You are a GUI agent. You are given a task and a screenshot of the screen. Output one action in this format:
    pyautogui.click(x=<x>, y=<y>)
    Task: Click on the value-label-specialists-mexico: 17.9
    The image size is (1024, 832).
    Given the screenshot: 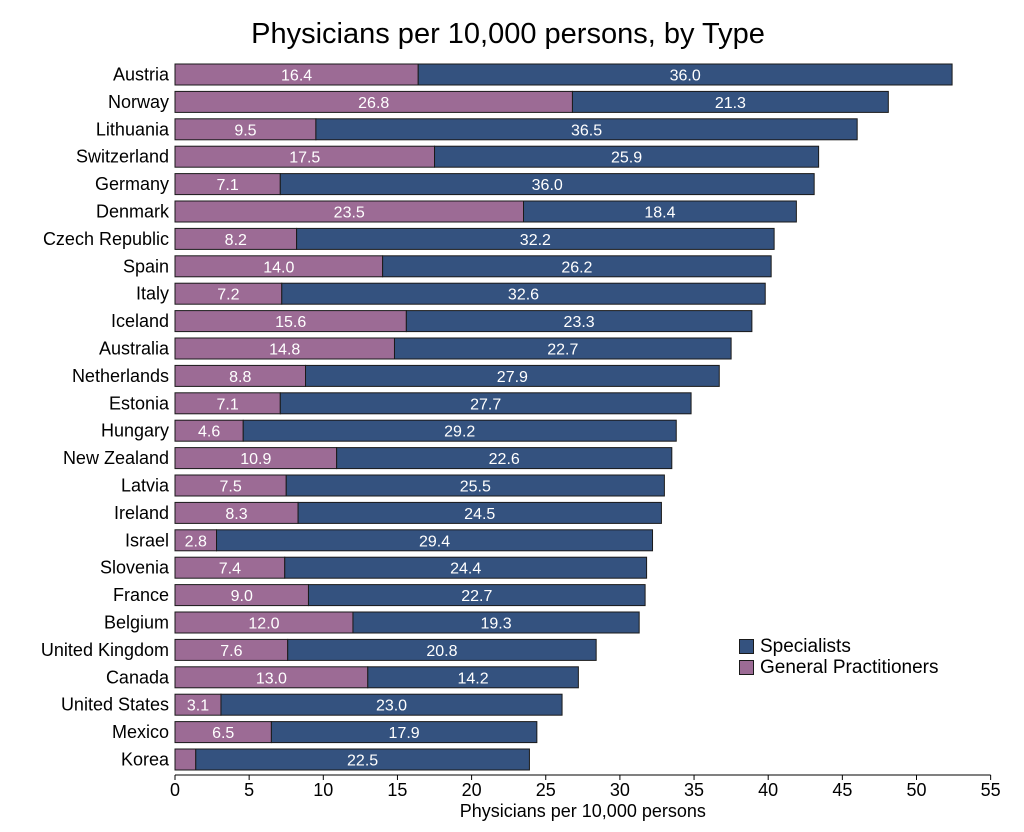 What is the action you would take?
    pyautogui.click(x=404, y=733)
    